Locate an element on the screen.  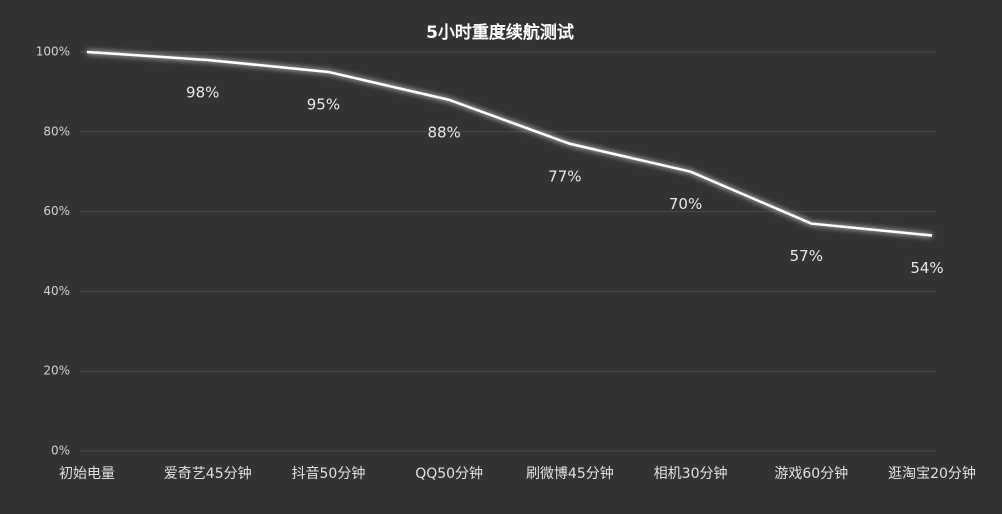
data-label: 88% is located at coordinates (443, 132).